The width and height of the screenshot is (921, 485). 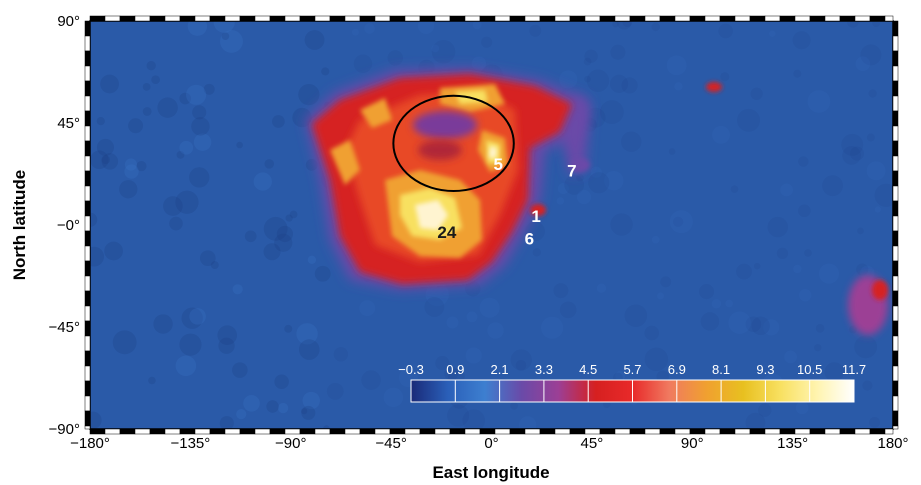 I want to click on x-tick-label: 135°, so click(x=792, y=443).